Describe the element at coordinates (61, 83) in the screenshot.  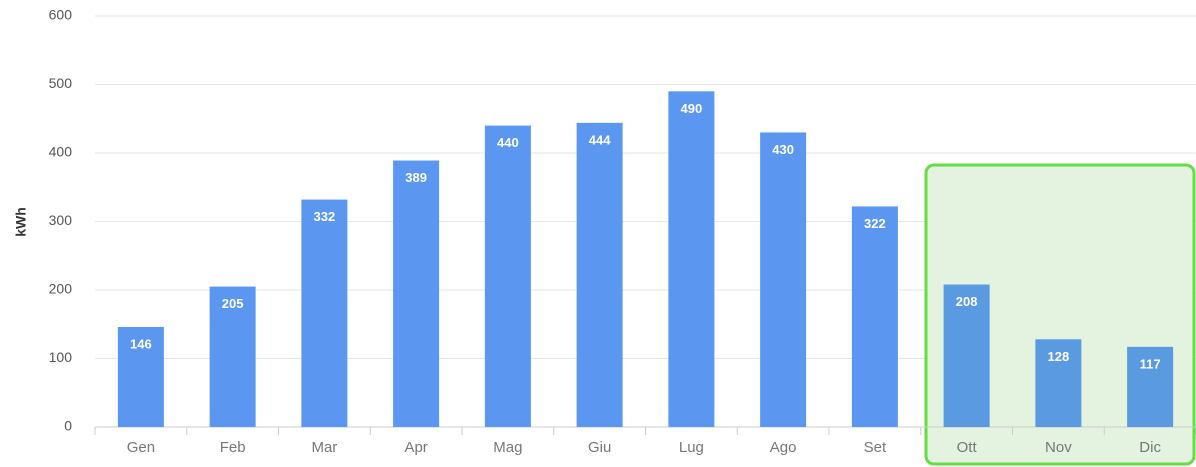
I see `y-tick-label: 500` at that location.